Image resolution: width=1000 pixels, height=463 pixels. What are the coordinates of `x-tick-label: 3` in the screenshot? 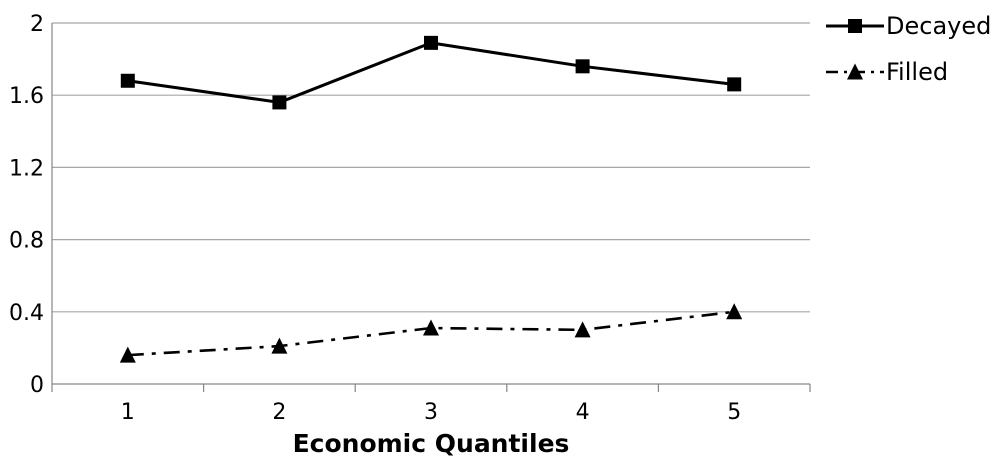 It's located at (431, 412).